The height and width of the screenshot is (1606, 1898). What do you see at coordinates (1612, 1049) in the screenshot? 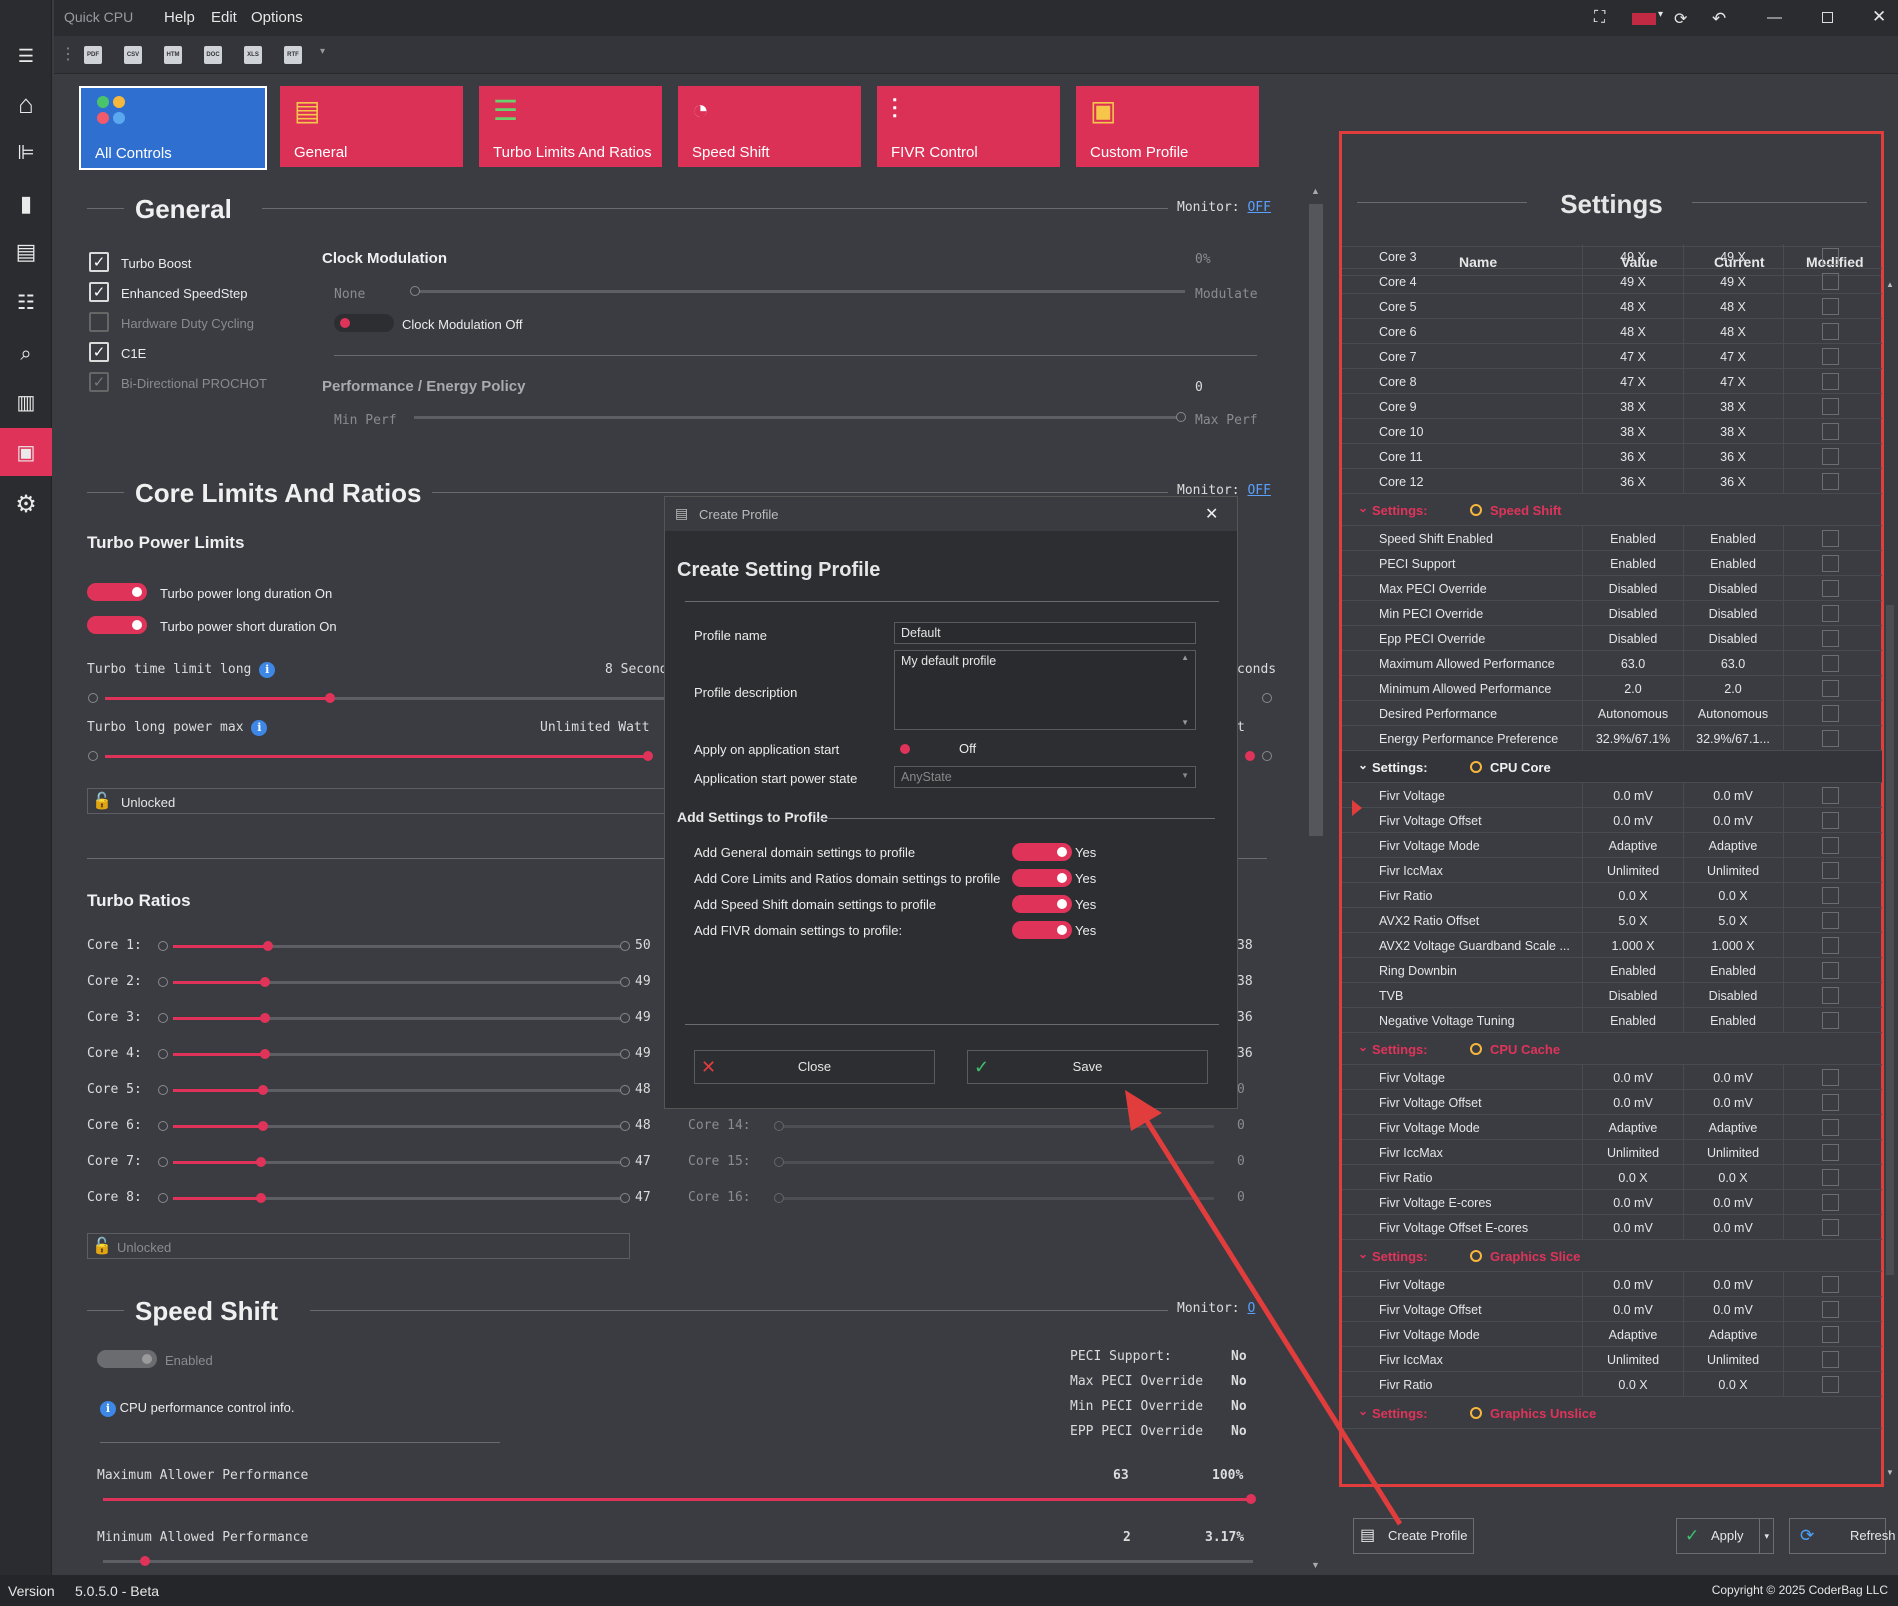
I see `settings-group-header: ⌄ Settings: CPU Cache` at bounding box center [1612, 1049].